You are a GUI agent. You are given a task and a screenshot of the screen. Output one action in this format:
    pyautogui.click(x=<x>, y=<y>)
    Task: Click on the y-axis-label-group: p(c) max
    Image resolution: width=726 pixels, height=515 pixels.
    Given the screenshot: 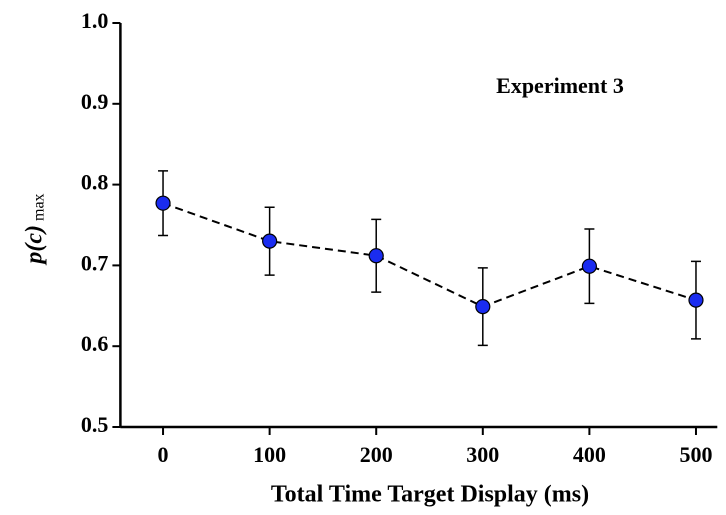 What is the action you would take?
    pyautogui.click(x=35, y=229)
    